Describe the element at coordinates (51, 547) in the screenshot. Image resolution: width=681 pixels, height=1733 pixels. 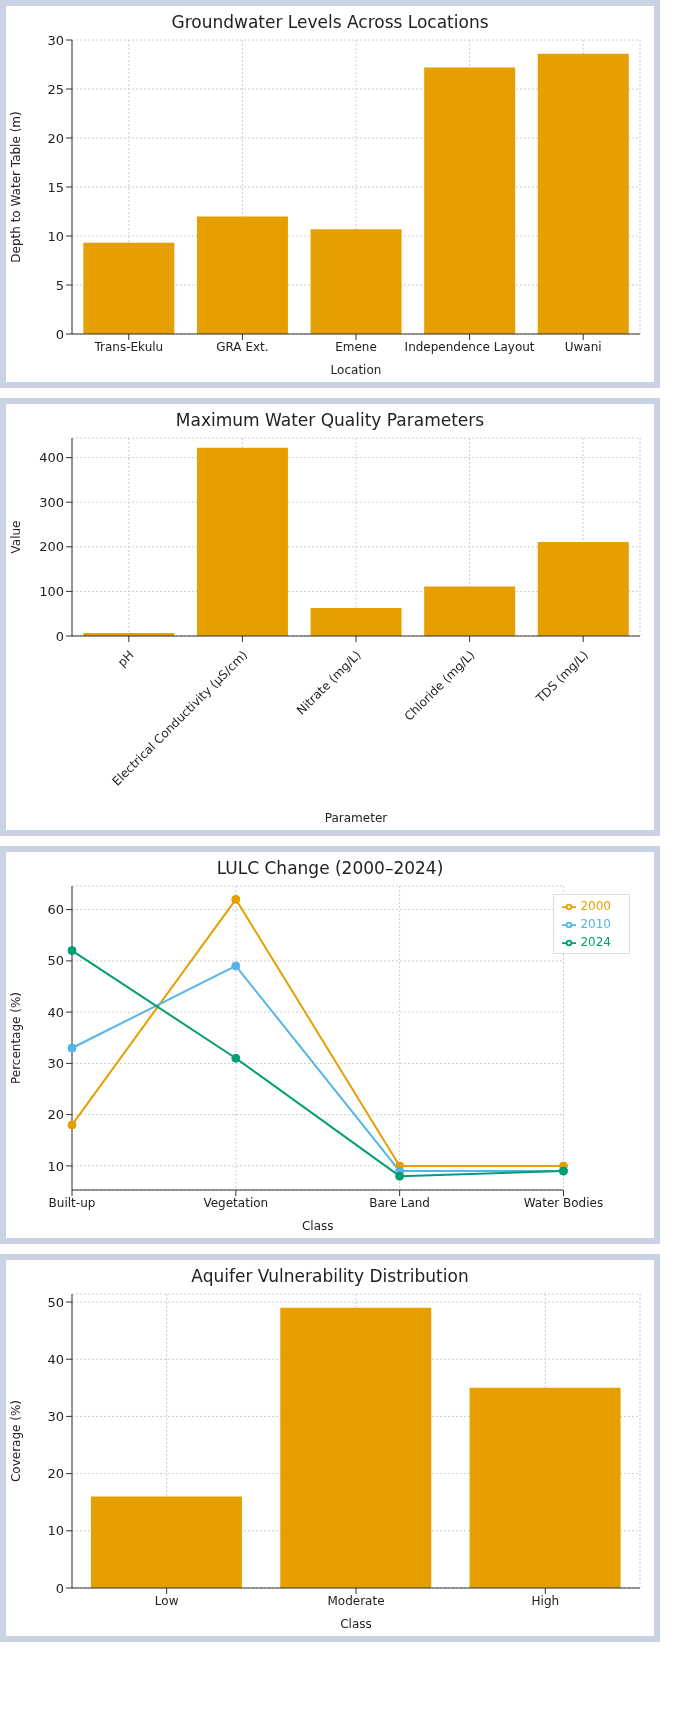
I see `y-tick-label: 200` at that location.